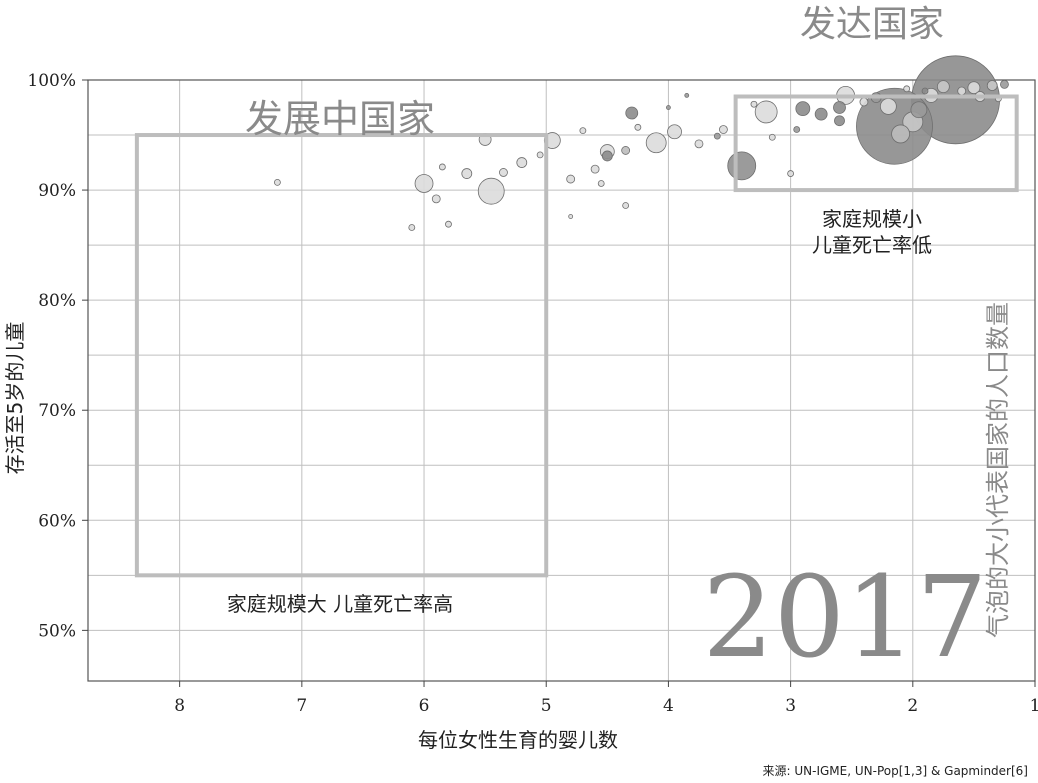 The width and height of the screenshot is (1038, 783). I want to click on y-tick-label: 80%, so click(57, 301).